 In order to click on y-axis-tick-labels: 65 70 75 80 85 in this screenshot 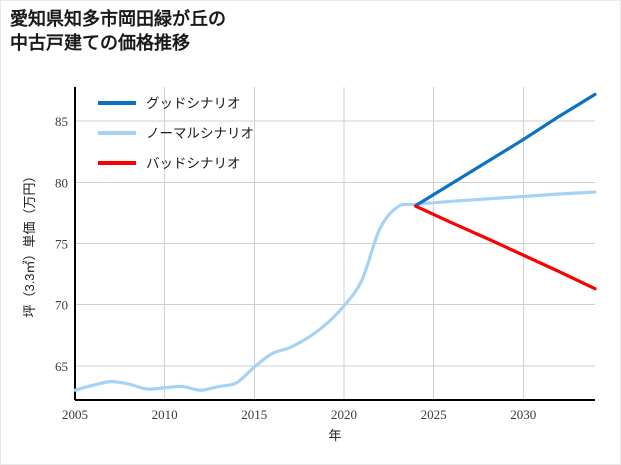, I will do `click(61, 244)`.